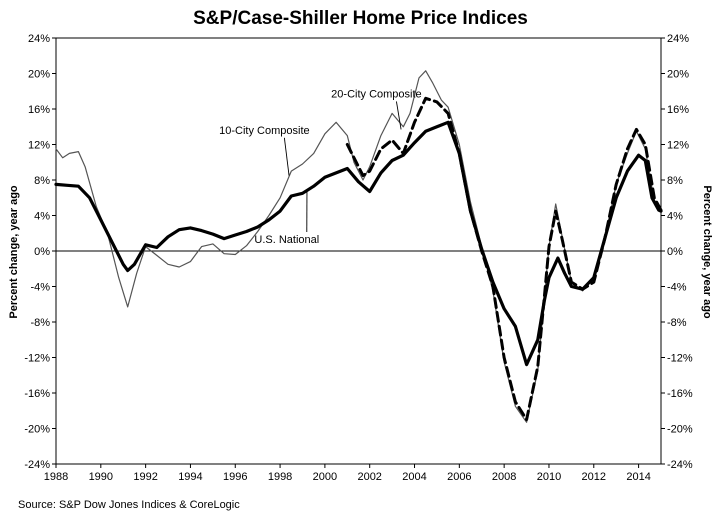  I want to click on y-tick-label-right: -16%, so click(680, 394).